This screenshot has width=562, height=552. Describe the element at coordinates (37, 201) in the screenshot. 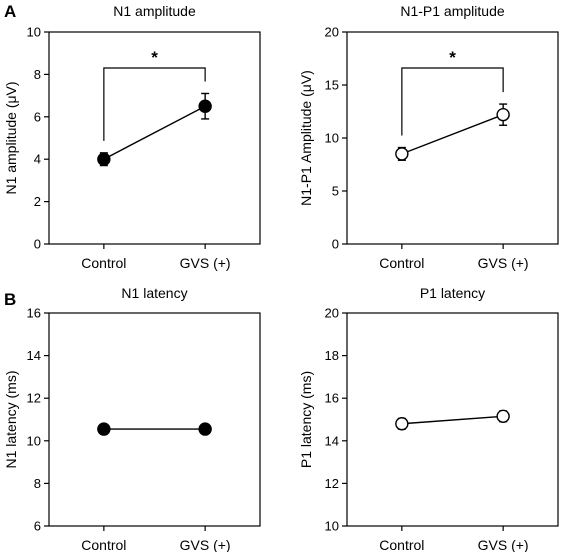

I see `y-tick-label: 2` at that location.